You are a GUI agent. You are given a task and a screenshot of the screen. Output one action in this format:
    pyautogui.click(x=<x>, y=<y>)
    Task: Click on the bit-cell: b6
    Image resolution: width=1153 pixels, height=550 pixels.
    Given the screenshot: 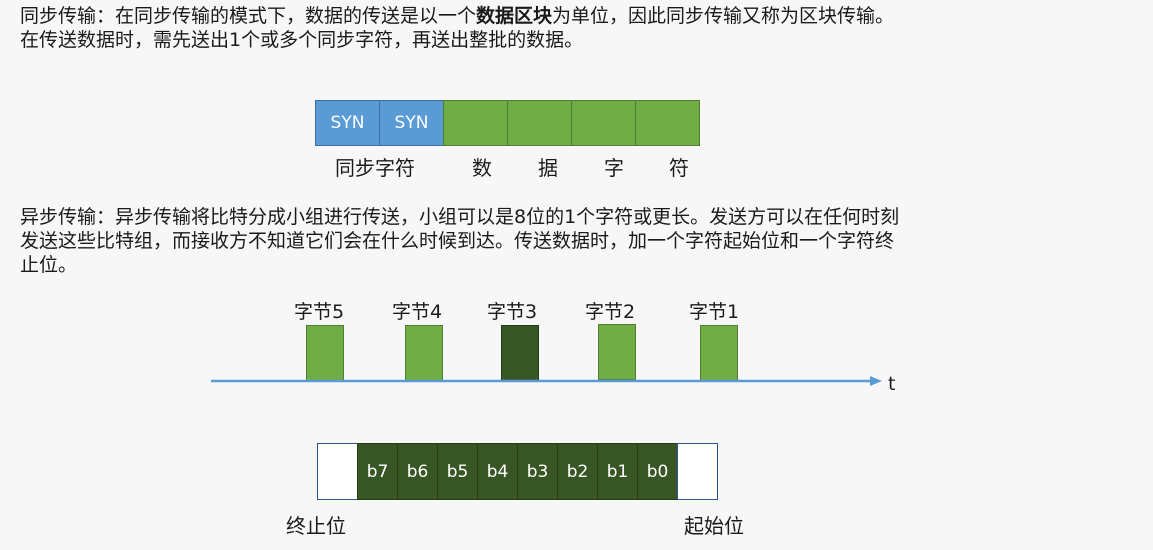 What is the action you would take?
    pyautogui.click(x=417, y=471)
    